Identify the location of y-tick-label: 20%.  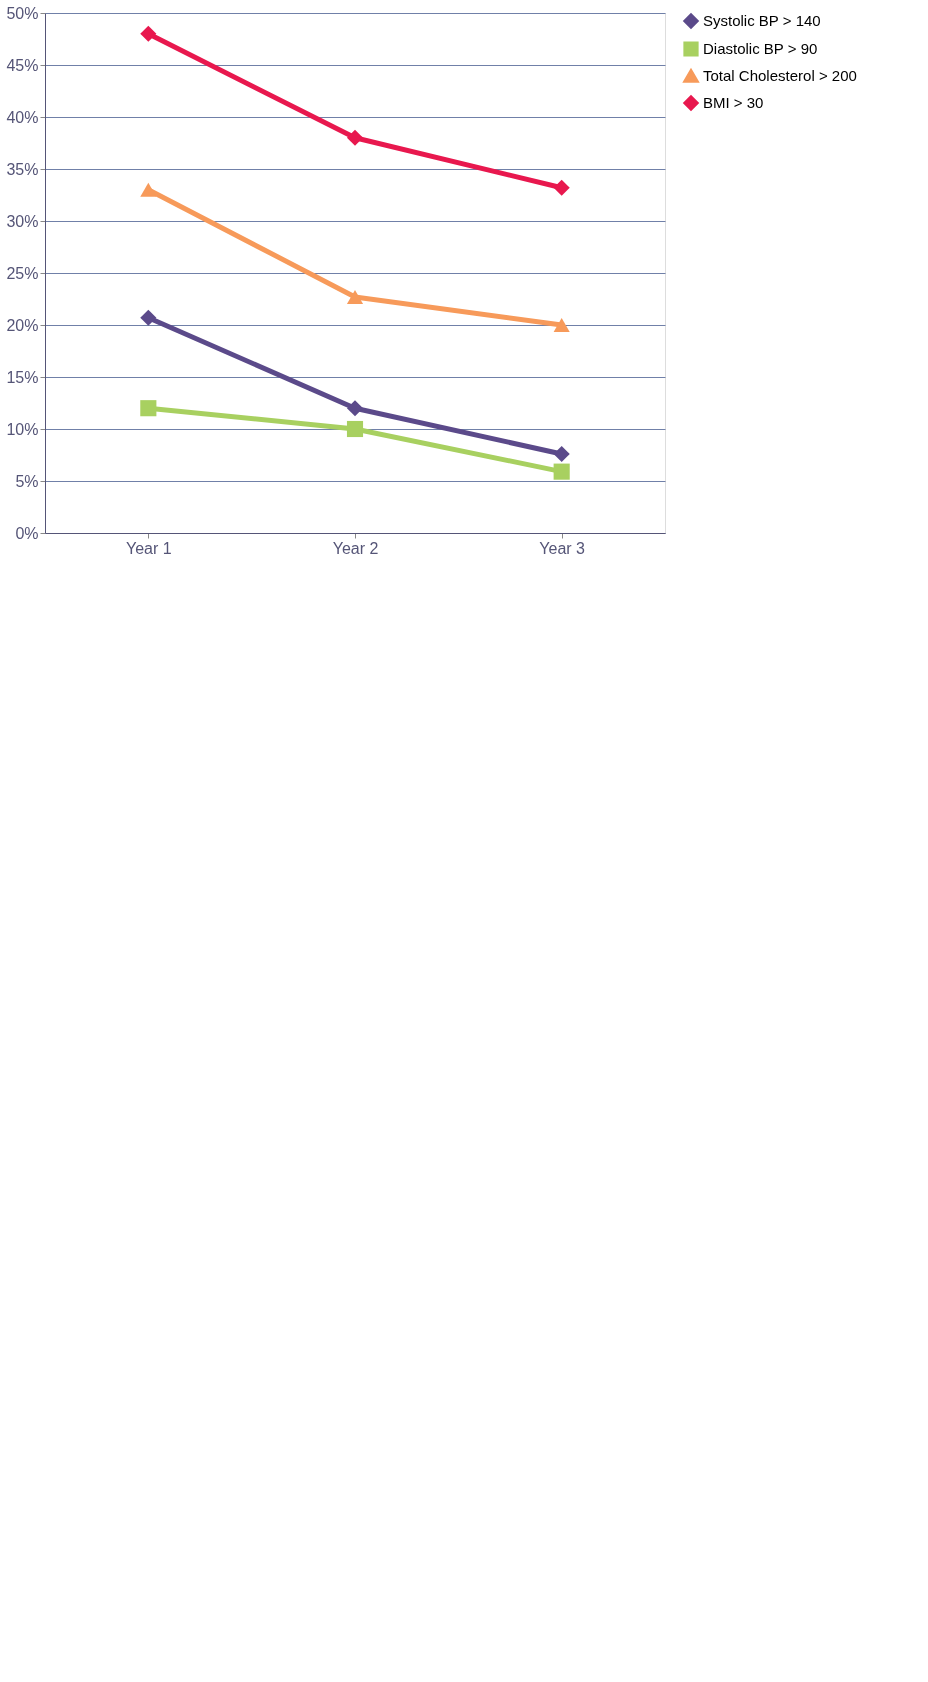
(22, 325).